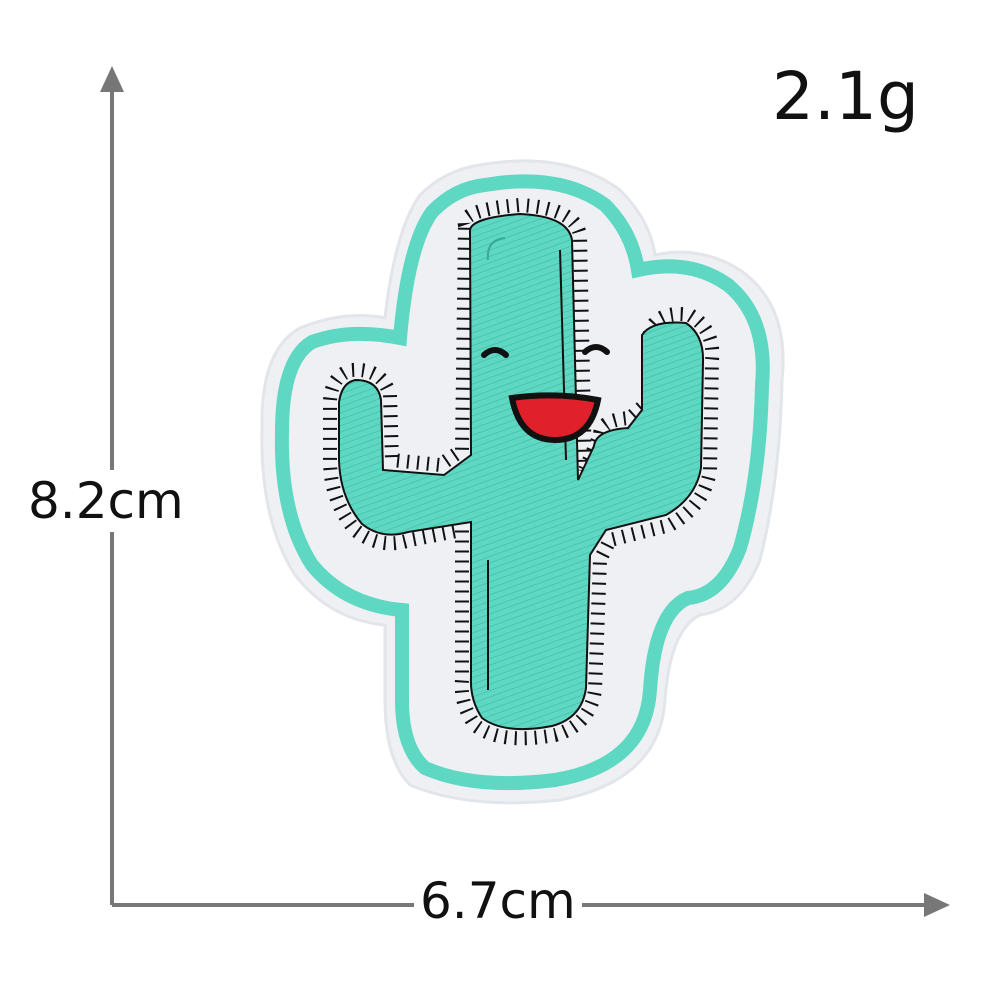 This screenshot has height=1000, width=1000. I want to click on mouth, so click(555, 418).